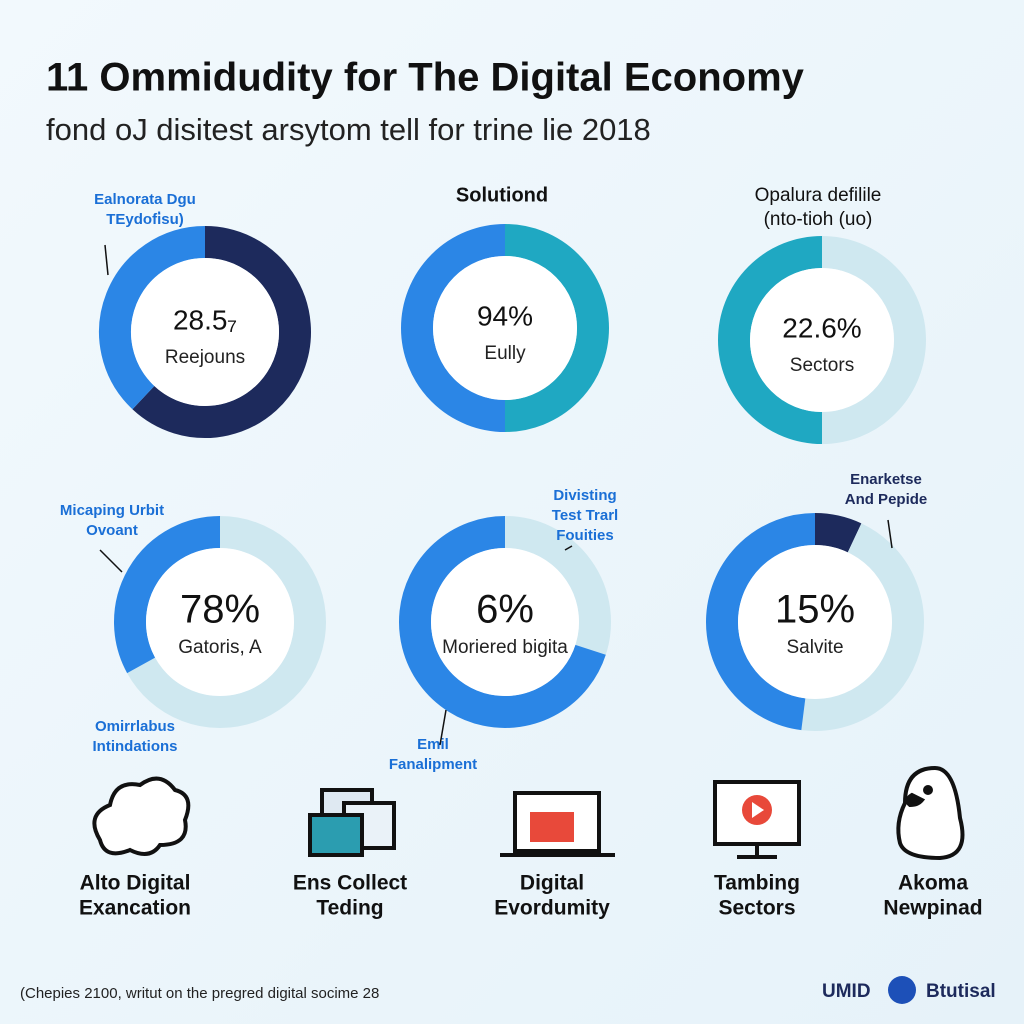 The width and height of the screenshot is (1024, 1024). What do you see at coordinates (822, 365) in the screenshot?
I see `center-label: Sectors` at bounding box center [822, 365].